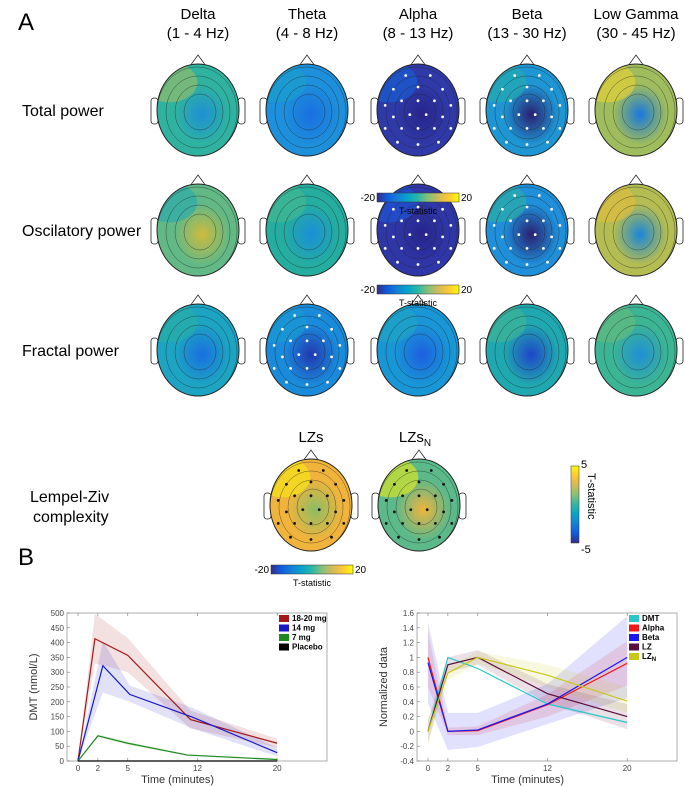  What do you see at coordinates (415, 439) in the screenshot?
I see `lzsn-title: LZsN` at bounding box center [415, 439].